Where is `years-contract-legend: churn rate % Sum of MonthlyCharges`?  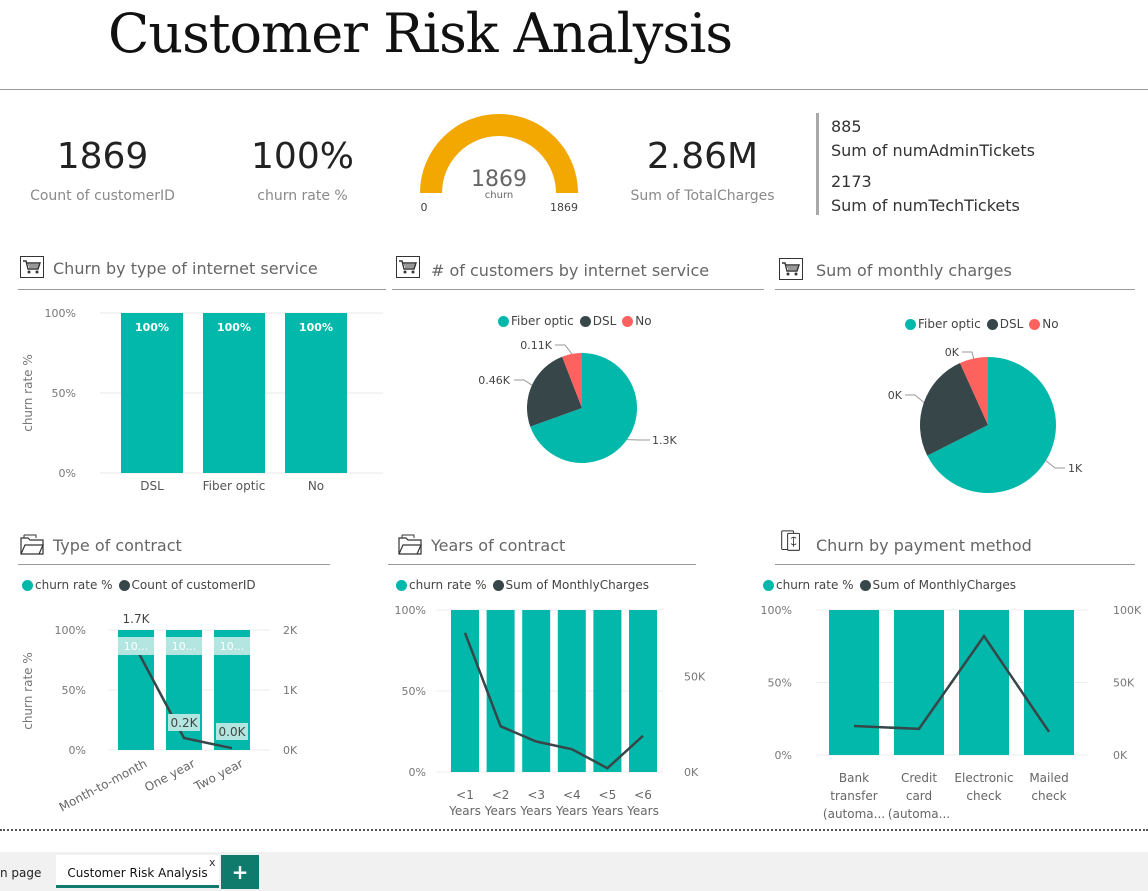
years-contract-legend: churn rate % Sum of MonthlyCharges is located at coordinates (522, 585).